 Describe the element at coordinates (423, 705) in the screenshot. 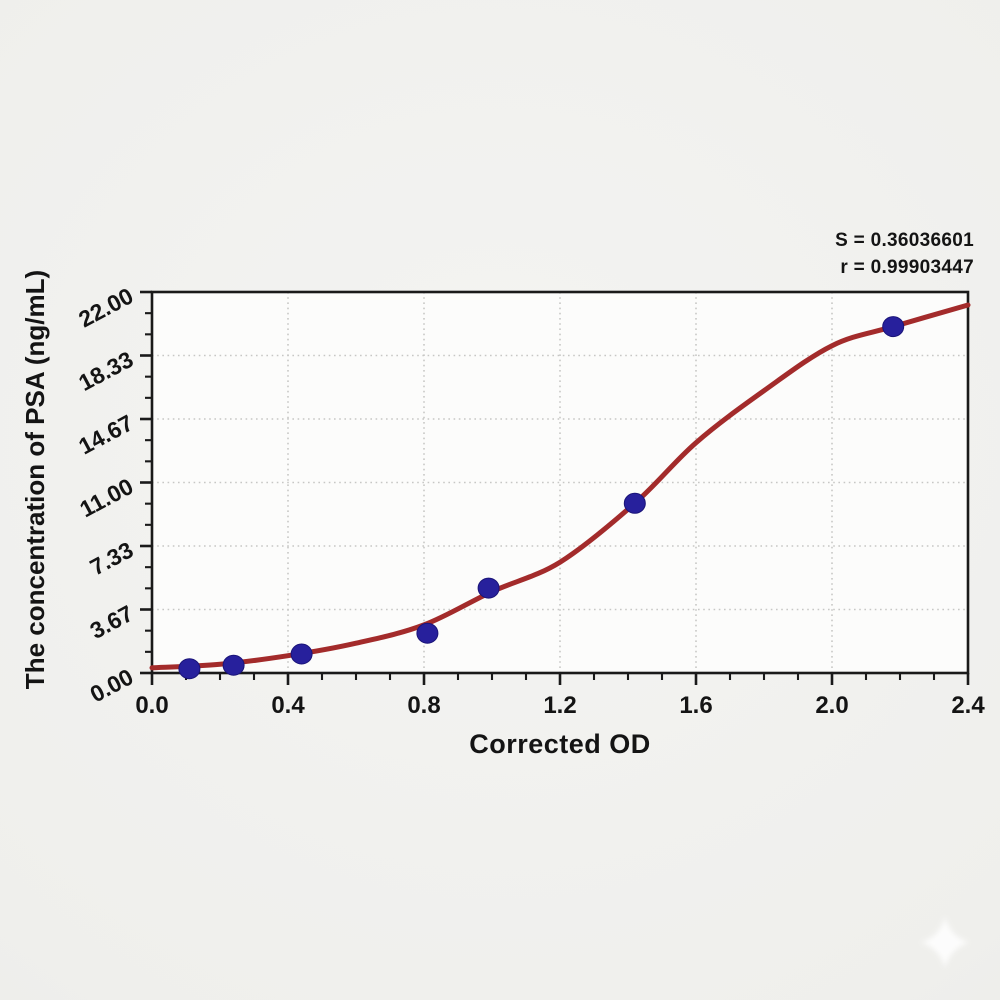

I see `x-tick-label: 0.8` at that location.